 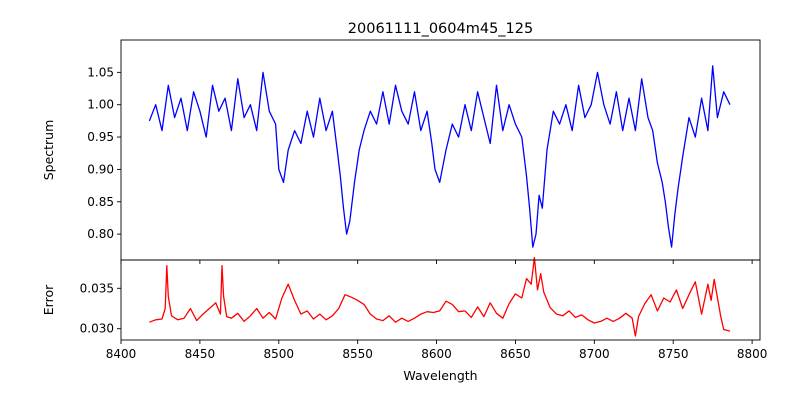 I want to click on error-xtick-label: 8650, so click(x=515, y=354).